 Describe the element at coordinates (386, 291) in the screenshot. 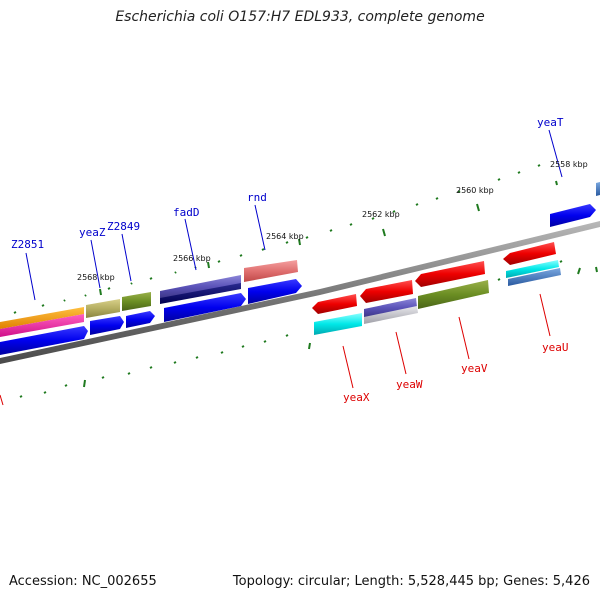

I see `gene-yeaw-arrow-red` at that location.